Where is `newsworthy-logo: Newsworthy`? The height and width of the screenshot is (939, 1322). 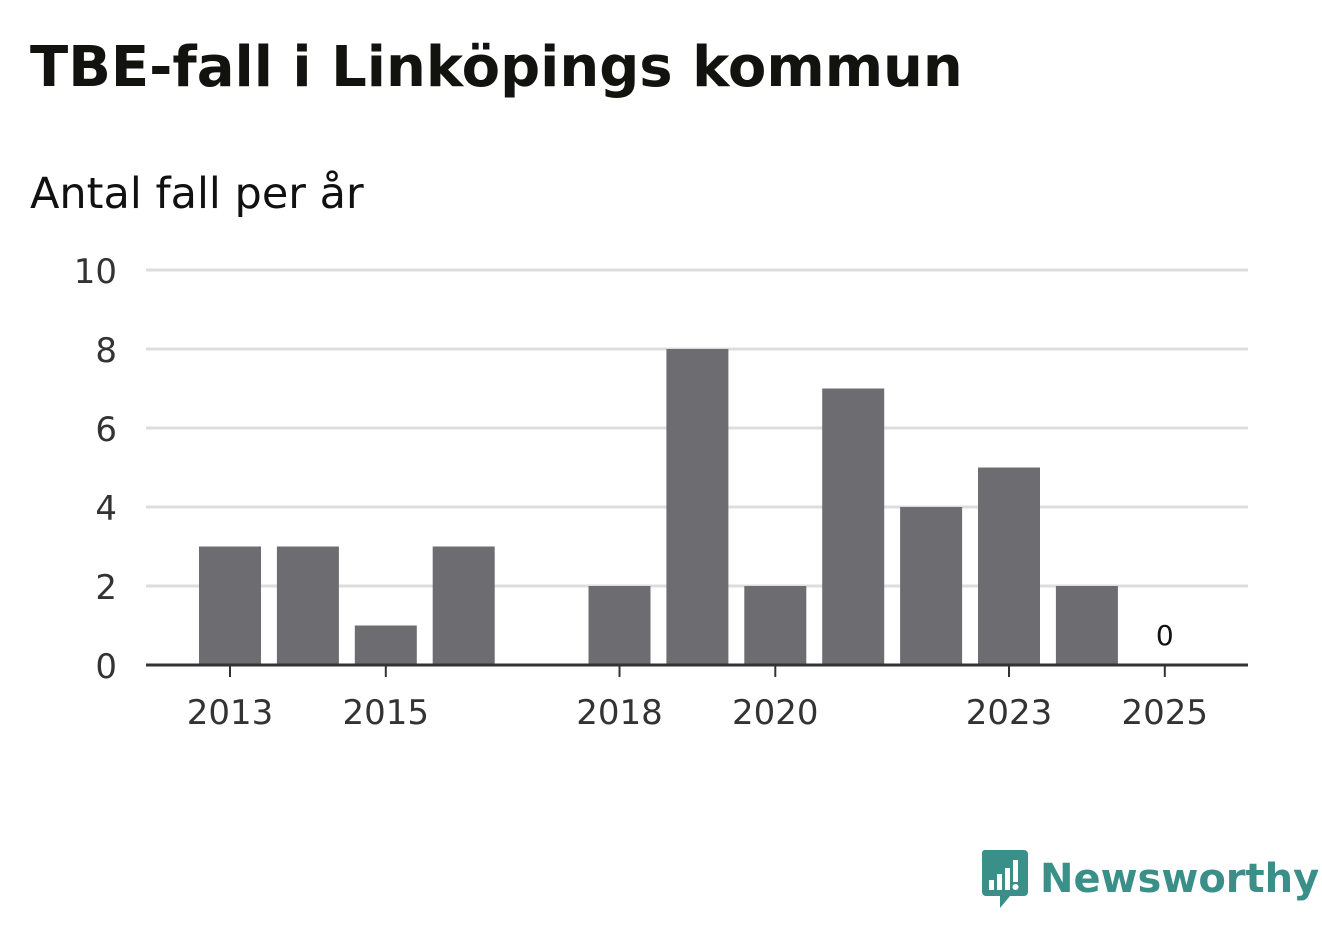 newsworthy-logo: Newsworthy is located at coordinates (1149, 879).